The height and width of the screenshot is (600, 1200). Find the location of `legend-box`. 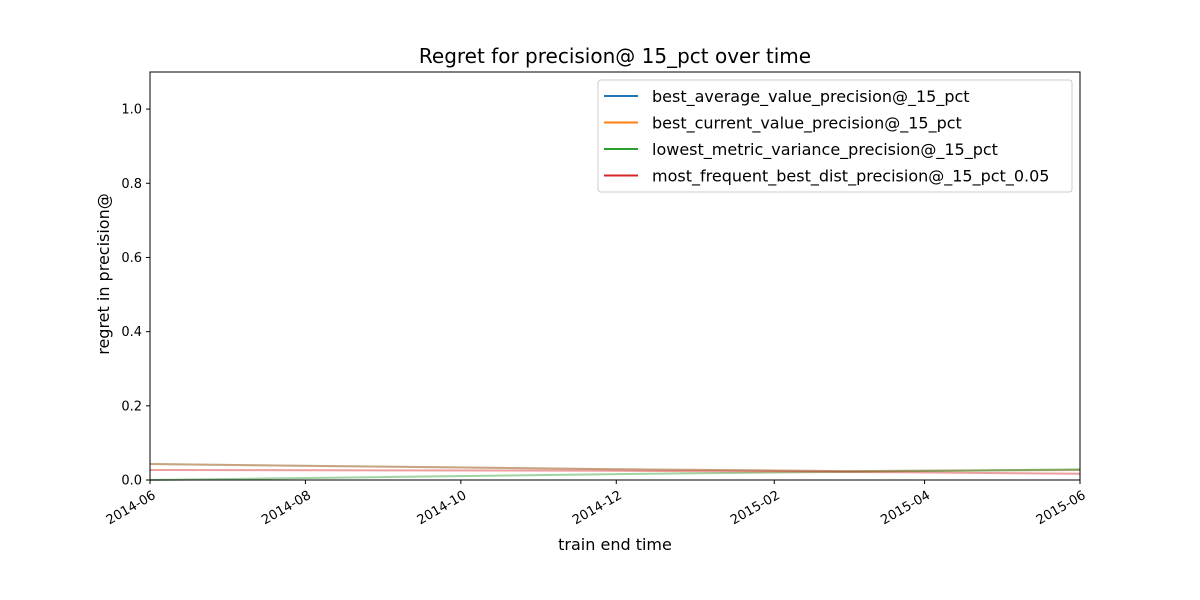

legend-box is located at coordinates (835, 136).